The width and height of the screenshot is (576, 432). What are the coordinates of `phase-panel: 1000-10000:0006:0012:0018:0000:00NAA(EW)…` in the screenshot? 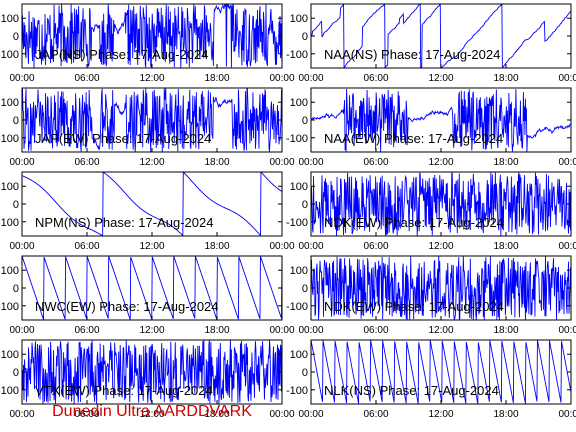 It's located at (431, 127).